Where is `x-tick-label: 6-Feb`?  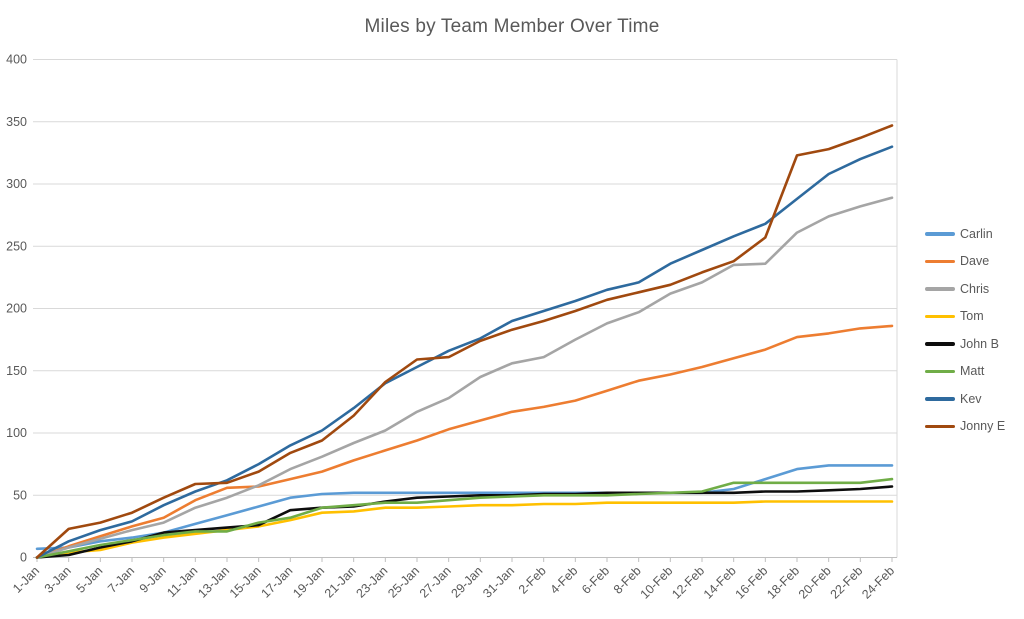
x-tick-label: 6-Feb is located at coordinates (595, 580).